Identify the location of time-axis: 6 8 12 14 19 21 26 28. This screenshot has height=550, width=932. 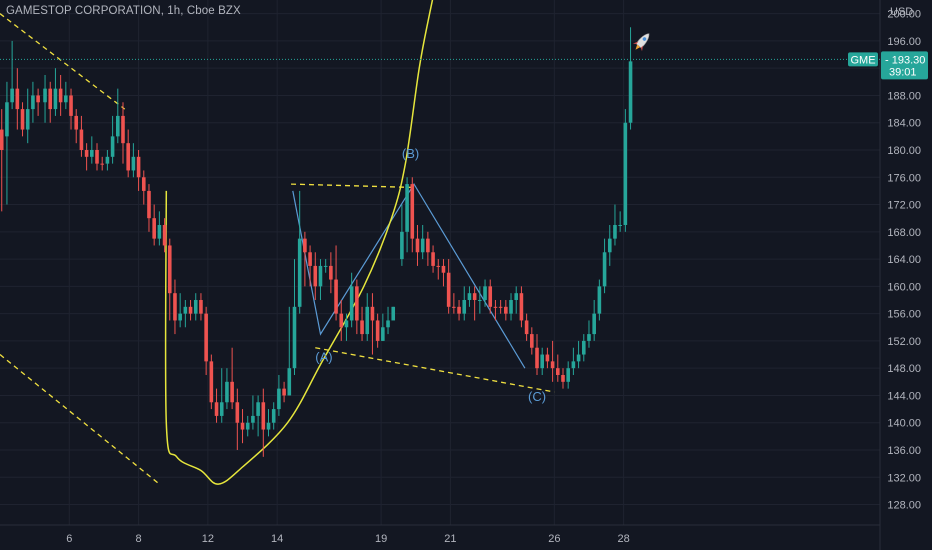
(348, 539).